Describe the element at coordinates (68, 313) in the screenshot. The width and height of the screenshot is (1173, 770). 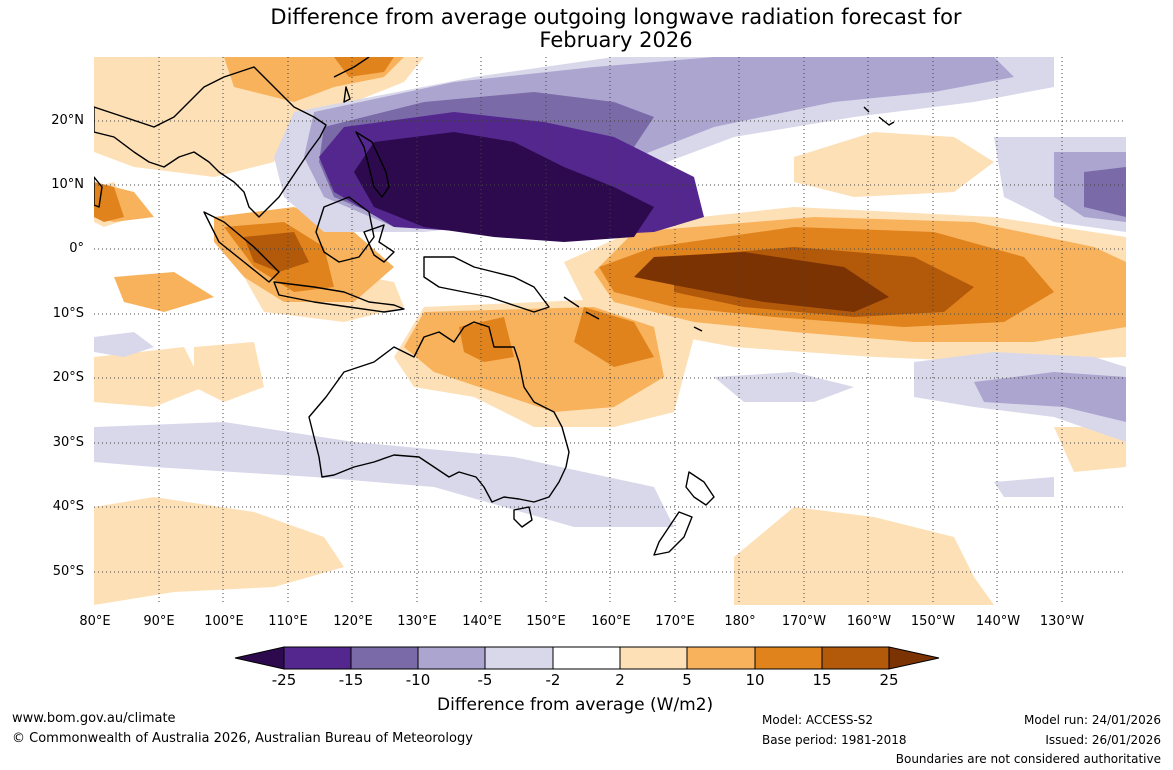
I see `lat-label-10s: 10°S` at that location.